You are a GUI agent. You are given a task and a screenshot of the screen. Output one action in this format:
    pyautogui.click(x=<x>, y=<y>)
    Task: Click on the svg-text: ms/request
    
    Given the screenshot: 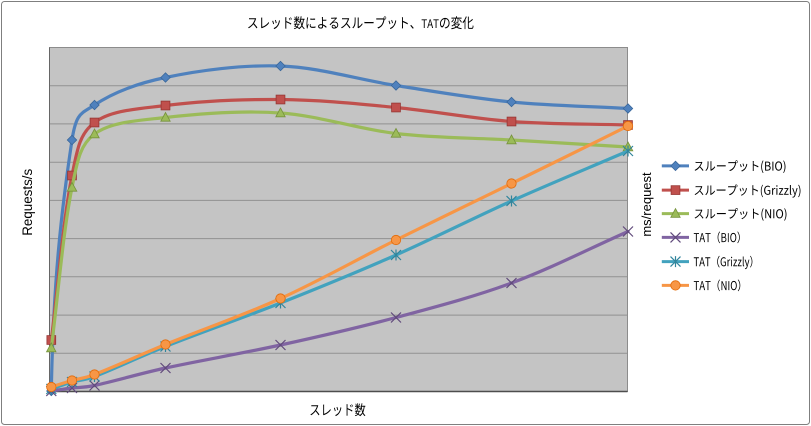 What is the action you would take?
    pyautogui.click(x=646, y=204)
    